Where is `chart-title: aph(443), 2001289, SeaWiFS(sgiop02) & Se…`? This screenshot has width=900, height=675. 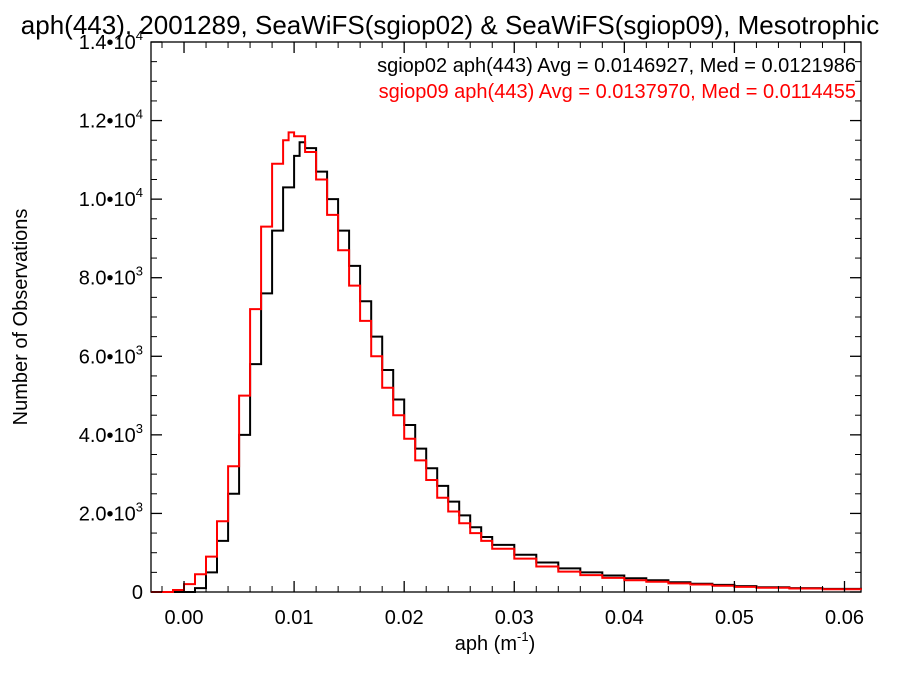 chart-title: aph(443), 2001289, SeaWiFS(sgiop02) & Se… is located at coordinates (450, 25).